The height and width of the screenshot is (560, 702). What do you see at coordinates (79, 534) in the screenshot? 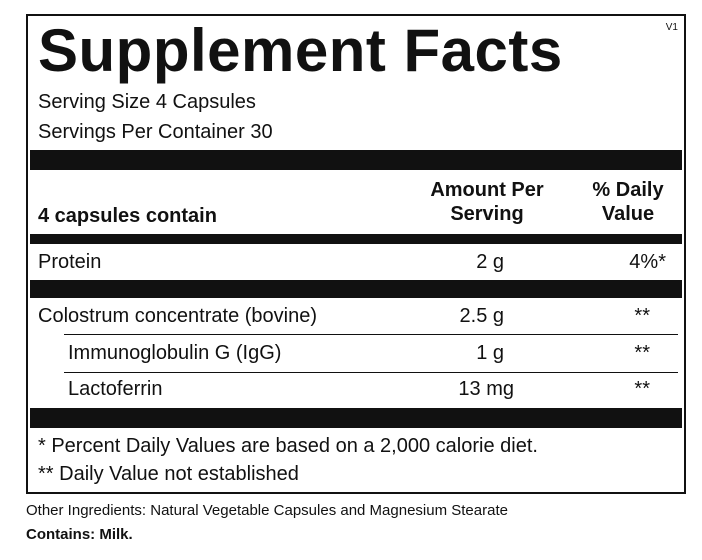
I see `allergen-statement: Contains: Milk.` at bounding box center [79, 534].